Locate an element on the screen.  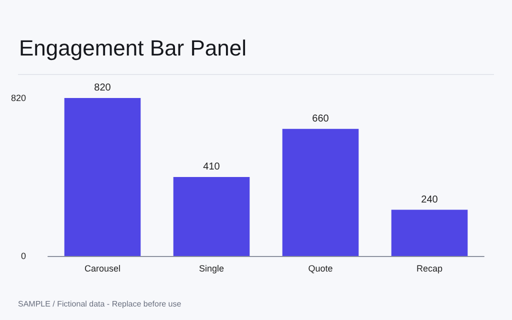
data-label: 660 is located at coordinates (321, 118).